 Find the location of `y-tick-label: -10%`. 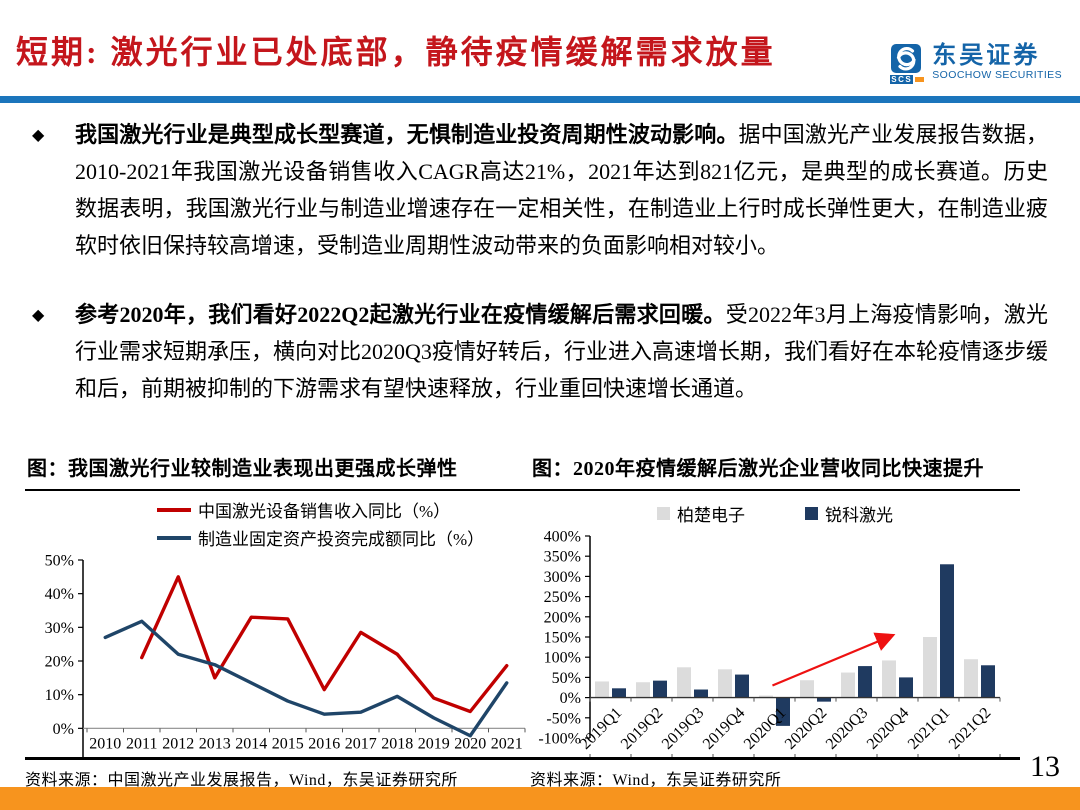

y-tick-label: -10% is located at coordinates (56, 756).